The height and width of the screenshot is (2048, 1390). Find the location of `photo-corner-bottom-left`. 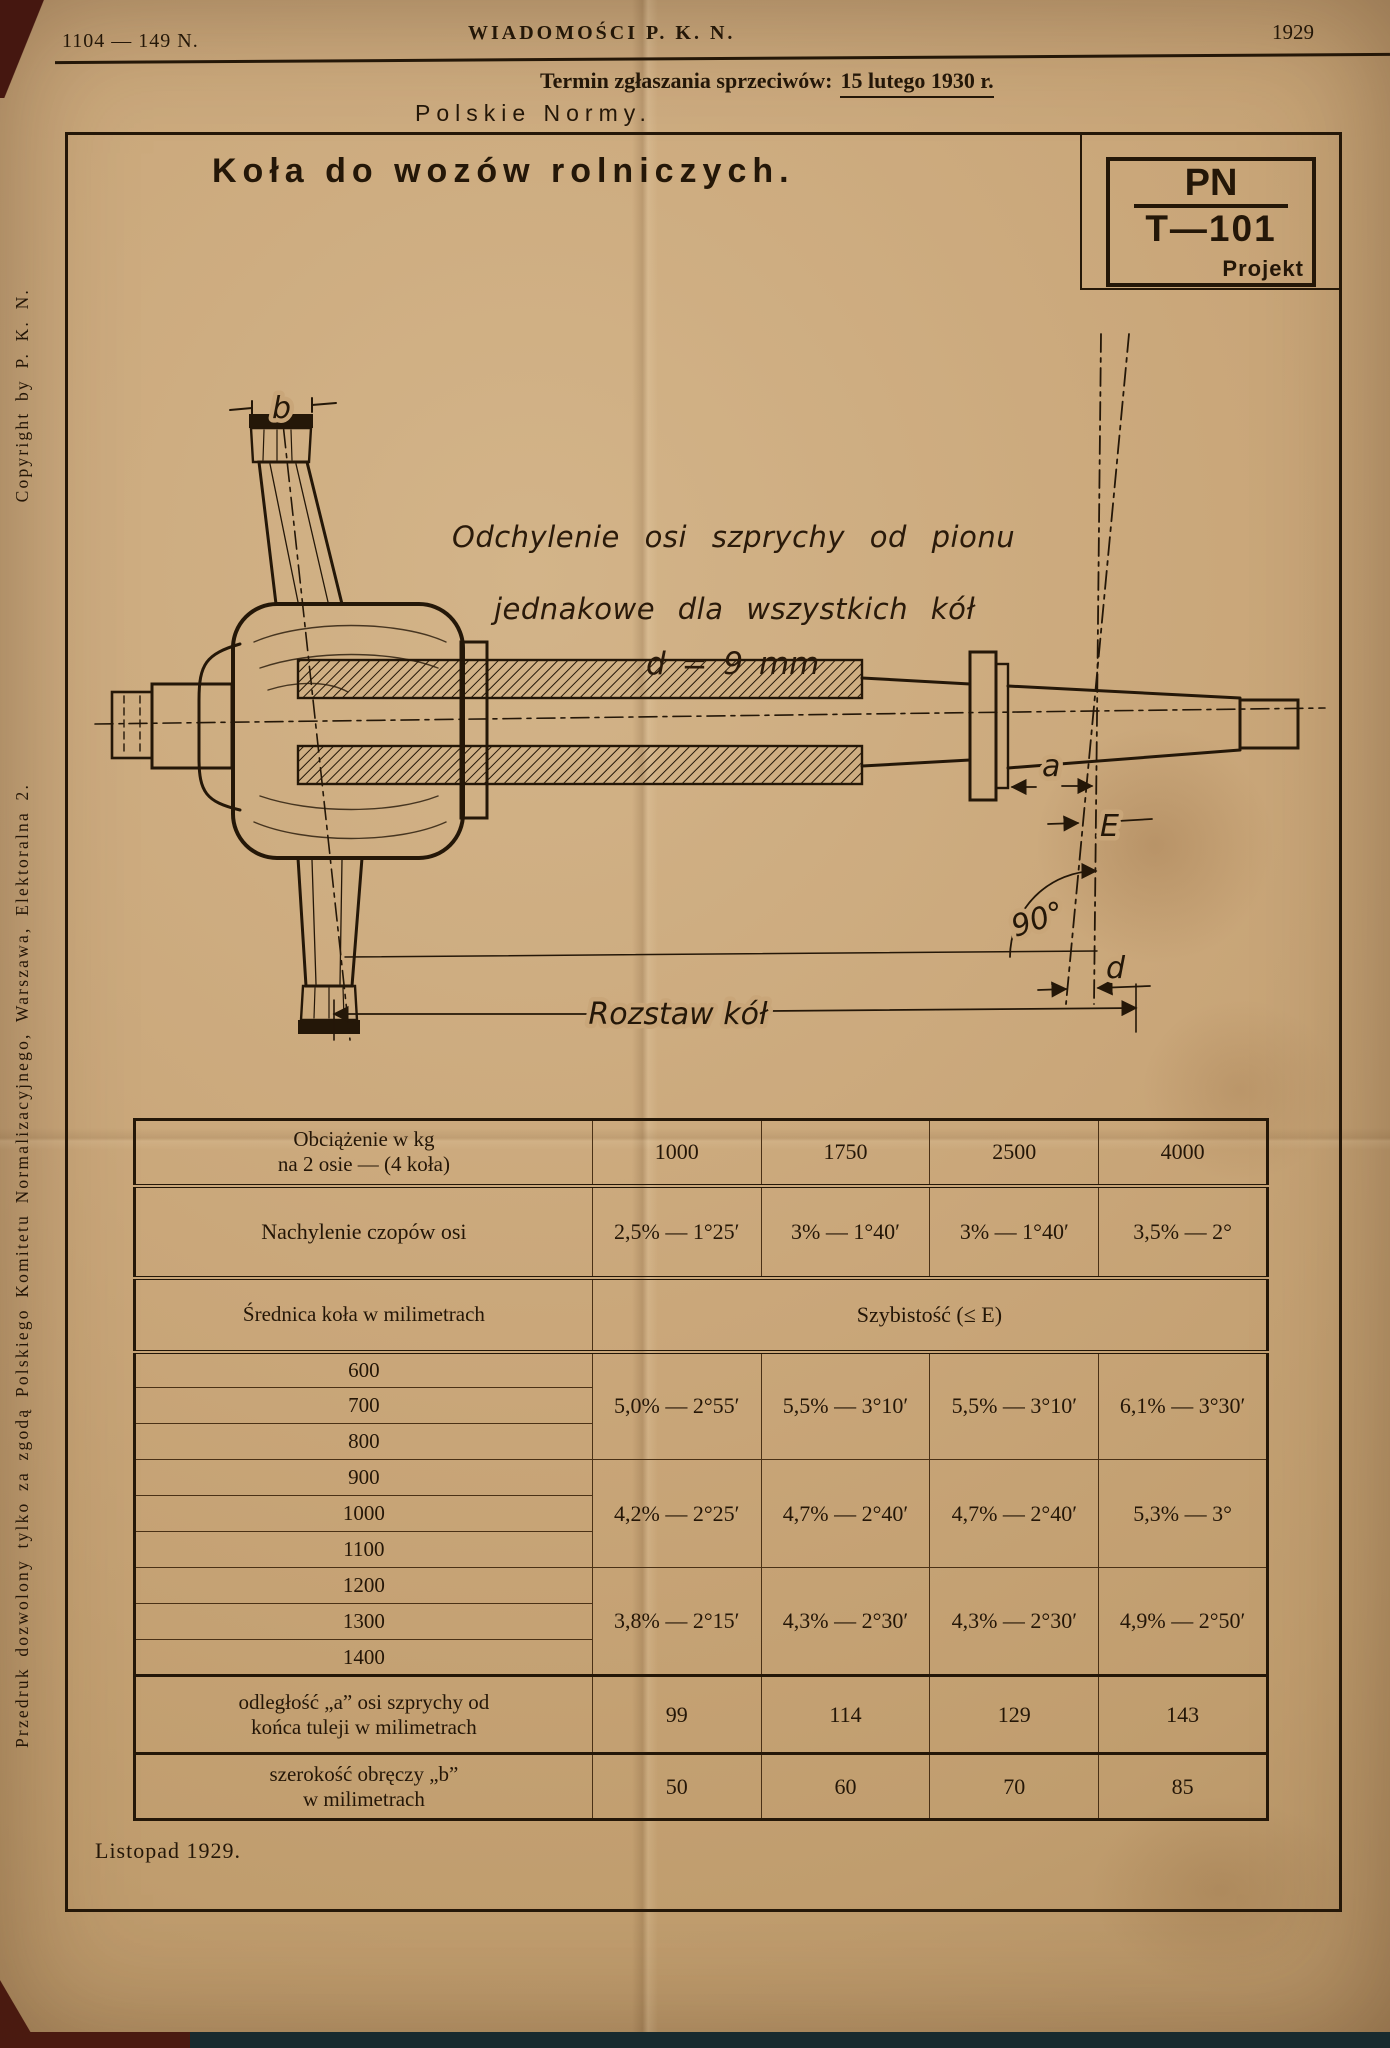

photo-corner-bottom-left is located at coordinates (17, 2005).